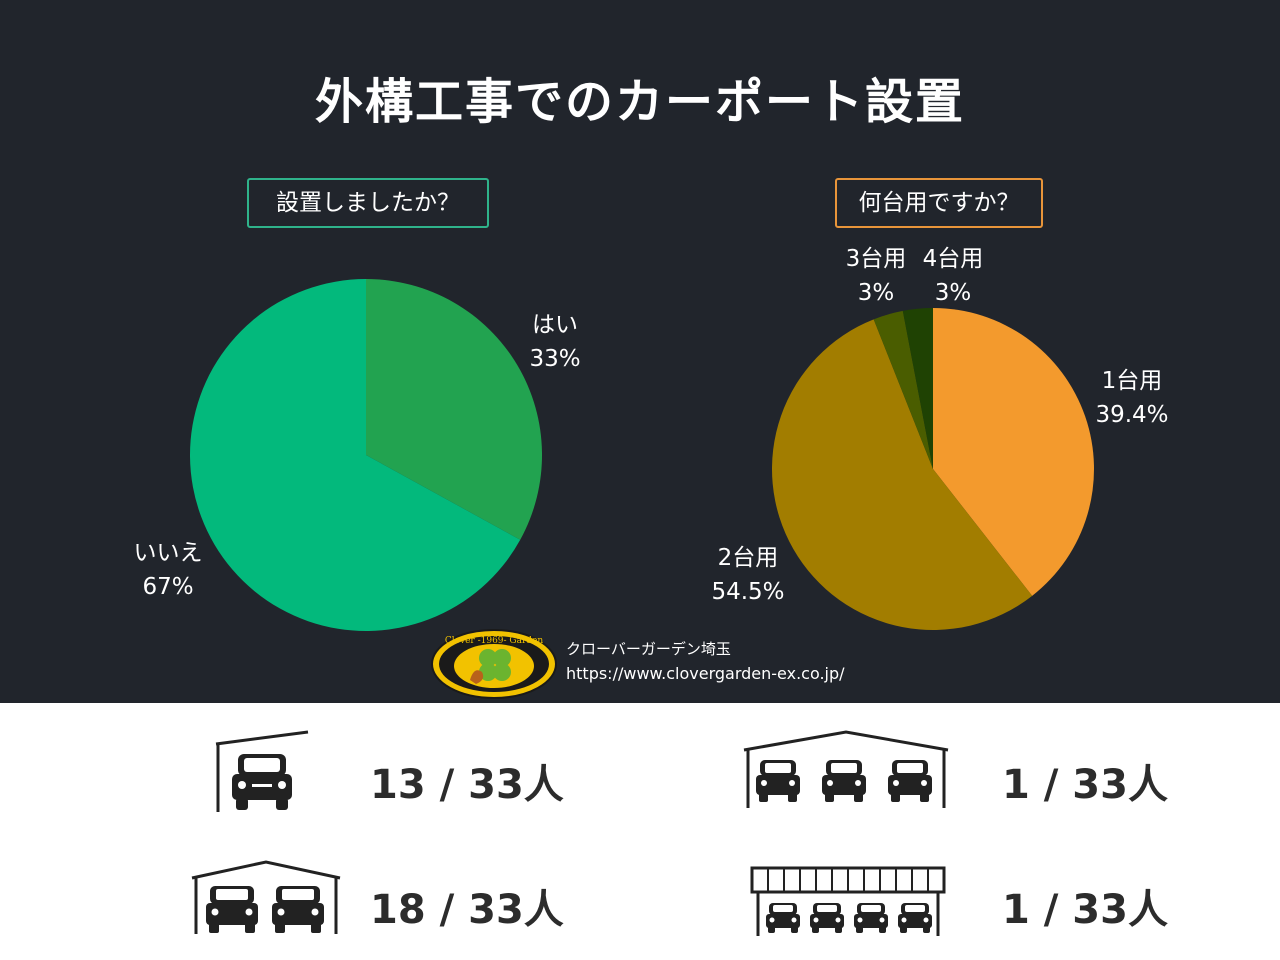 This screenshot has width=1280, height=960. Describe the element at coordinates (876, 259) in the screenshot. I see `pie2-label-2: 3台用` at that location.